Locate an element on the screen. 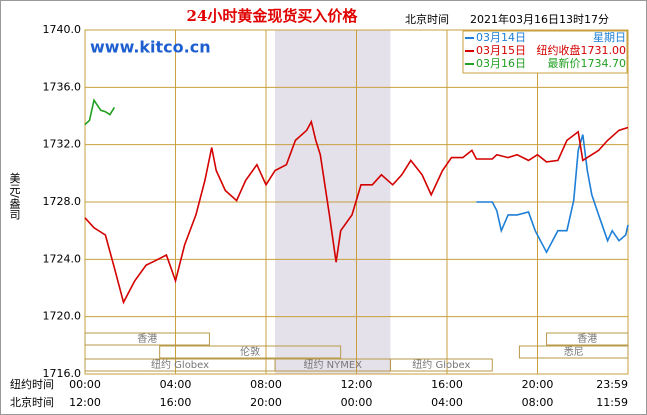 This screenshot has width=647, height=415. session-label: 伦敦 is located at coordinates (250, 351).